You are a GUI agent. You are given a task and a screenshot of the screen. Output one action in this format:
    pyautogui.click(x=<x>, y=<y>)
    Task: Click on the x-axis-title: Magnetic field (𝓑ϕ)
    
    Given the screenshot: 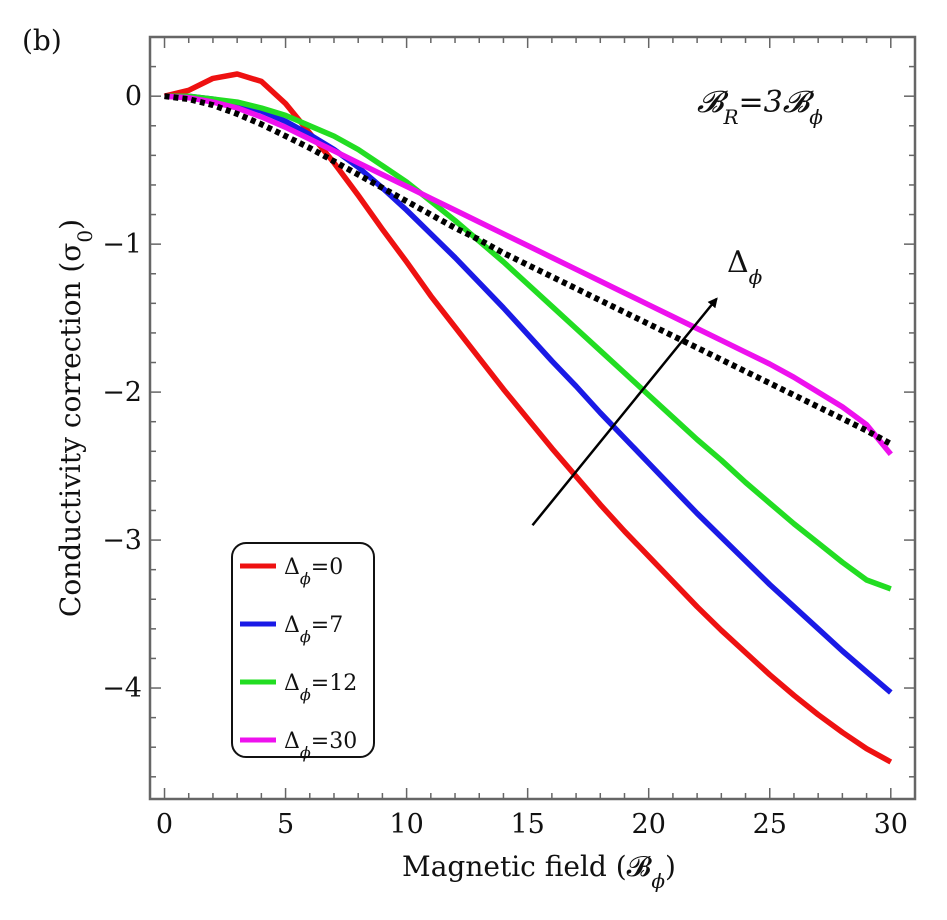 What is the action you would take?
    pyautogui.click(x=539, y=871)
    